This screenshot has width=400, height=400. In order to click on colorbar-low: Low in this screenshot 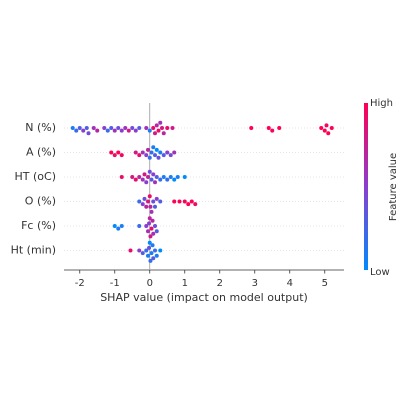, I will do `click(380, 272)`.